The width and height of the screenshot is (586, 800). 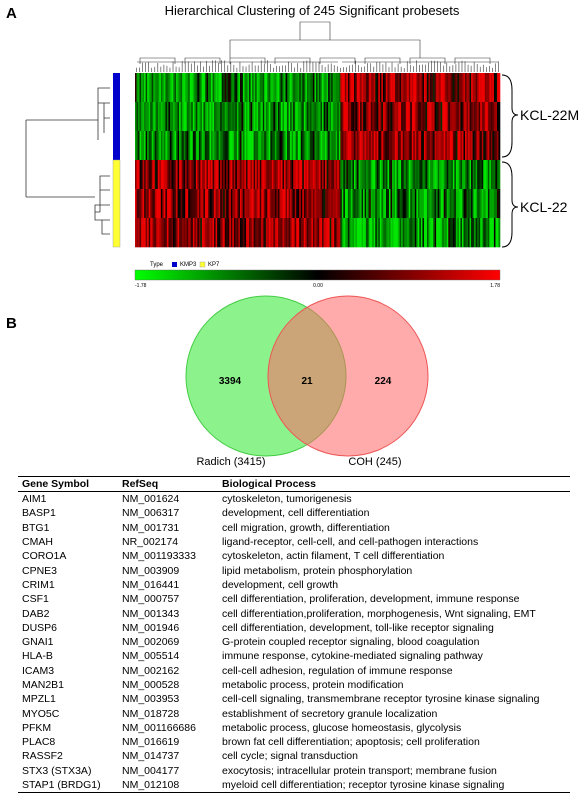 What do you see at coordinates (296, 513) in the screenshot?
I see `table-cell: development, cell differentiation` at bounding box center [296, 513].